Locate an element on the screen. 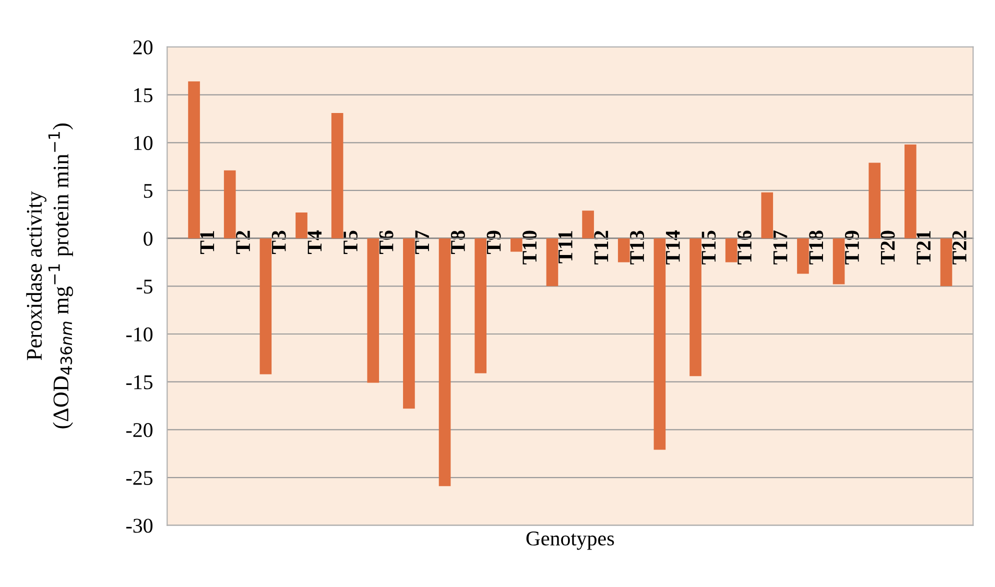  x-tick-label: T15 is located at coordinates (709, 247).